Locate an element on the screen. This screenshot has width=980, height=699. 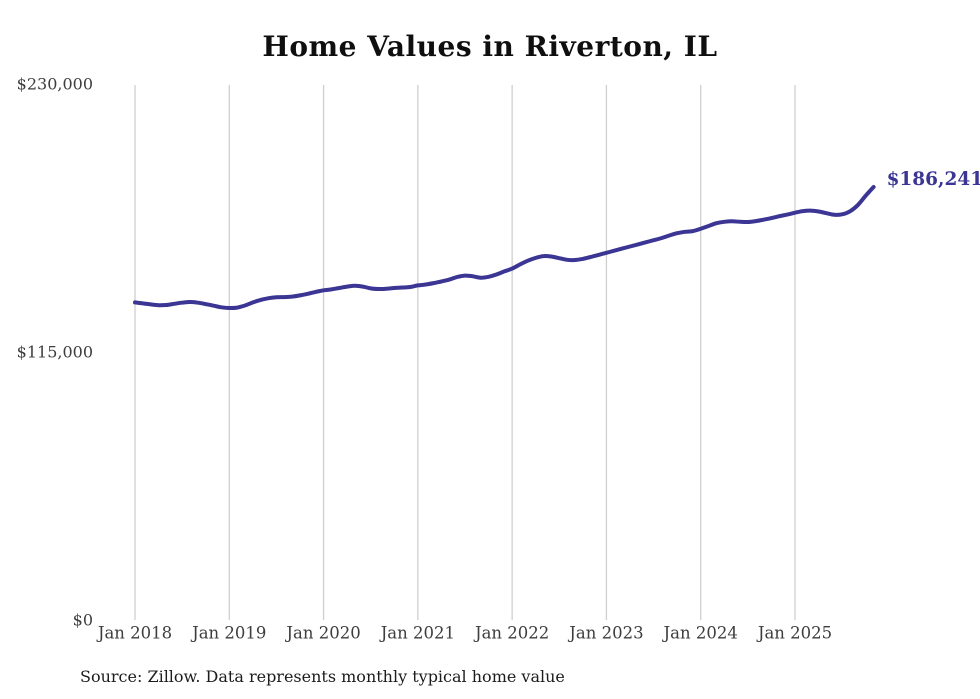
value-line is located at coordinates (504, 248).